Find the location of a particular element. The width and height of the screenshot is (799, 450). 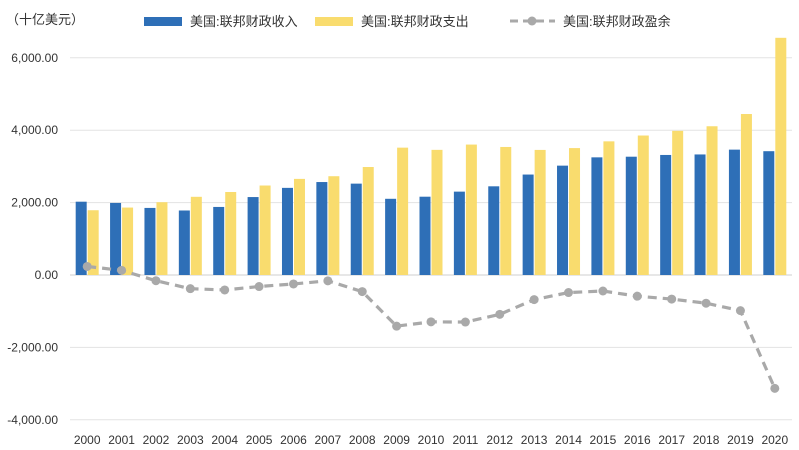

x-tick-label: 2012 is located at coordinates (499, 440).